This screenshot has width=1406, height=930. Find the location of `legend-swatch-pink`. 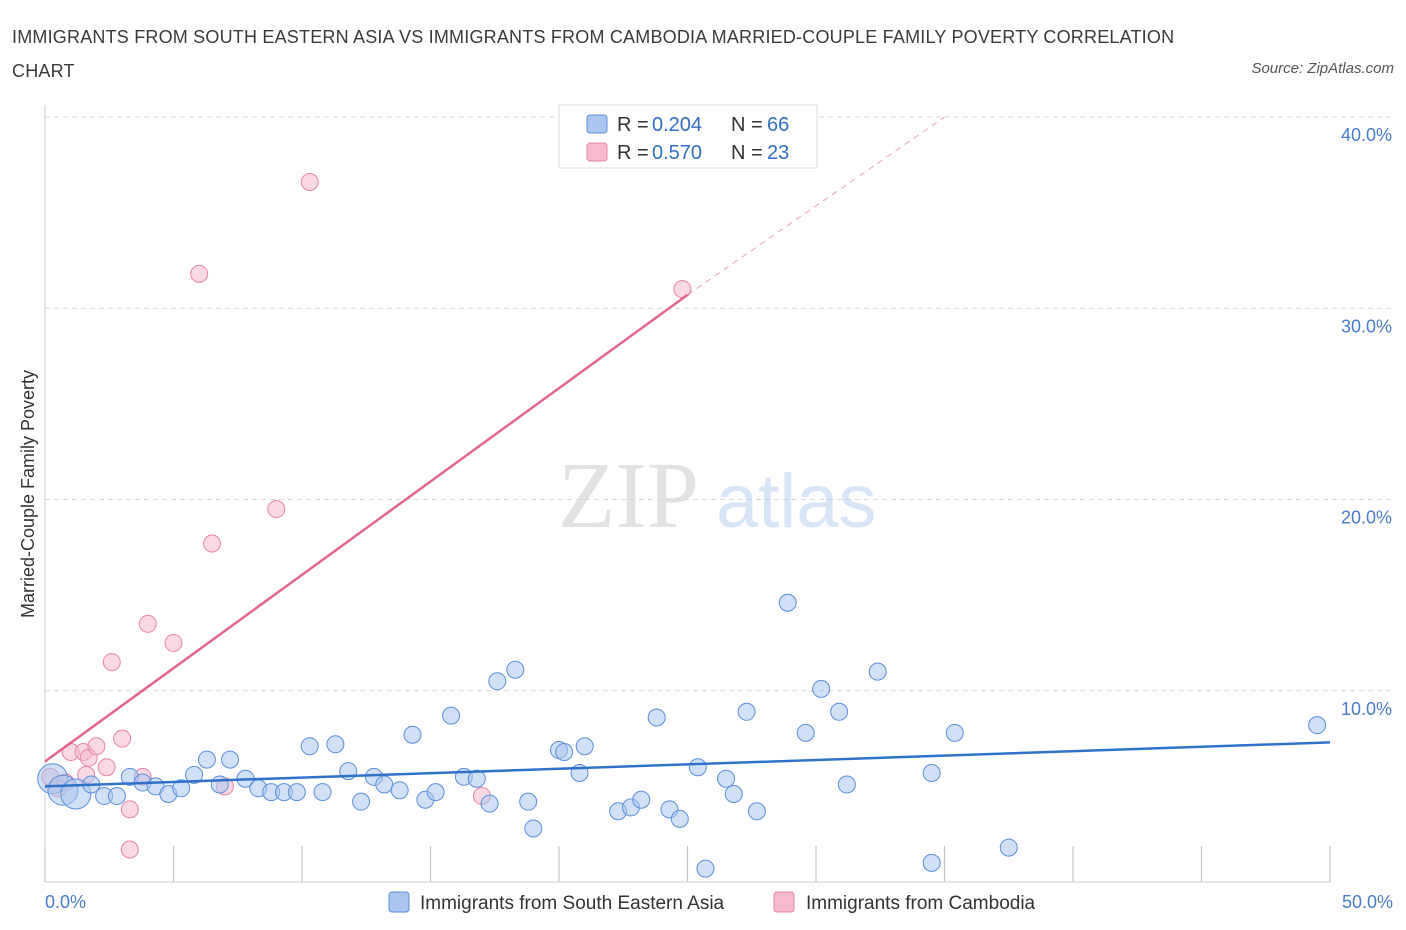

legend-swatch-pink is located at coordinates (597, 152).